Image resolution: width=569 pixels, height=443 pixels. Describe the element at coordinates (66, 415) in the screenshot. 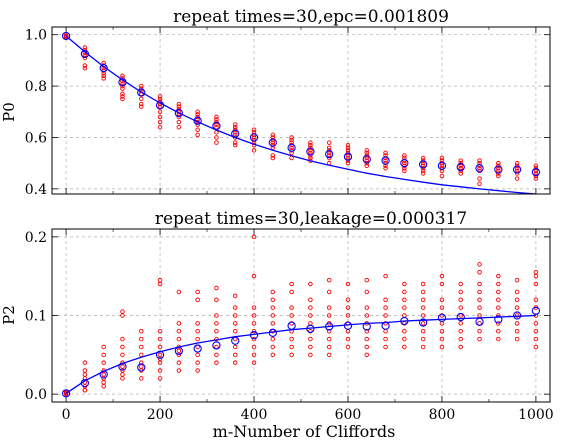

I see `x-tick-label: 0` at that location.